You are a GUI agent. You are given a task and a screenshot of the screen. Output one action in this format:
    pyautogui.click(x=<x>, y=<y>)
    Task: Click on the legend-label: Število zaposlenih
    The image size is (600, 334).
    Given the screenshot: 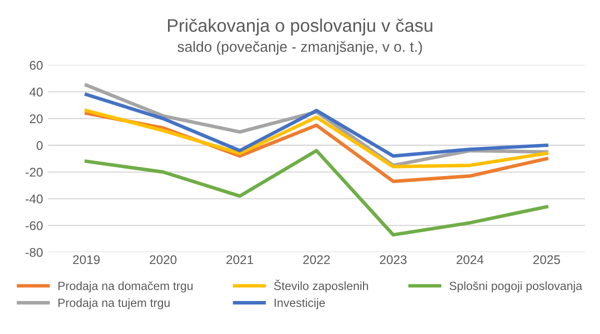 What is the action you would take?
    pyautogui.click(x=321, y=286)
    